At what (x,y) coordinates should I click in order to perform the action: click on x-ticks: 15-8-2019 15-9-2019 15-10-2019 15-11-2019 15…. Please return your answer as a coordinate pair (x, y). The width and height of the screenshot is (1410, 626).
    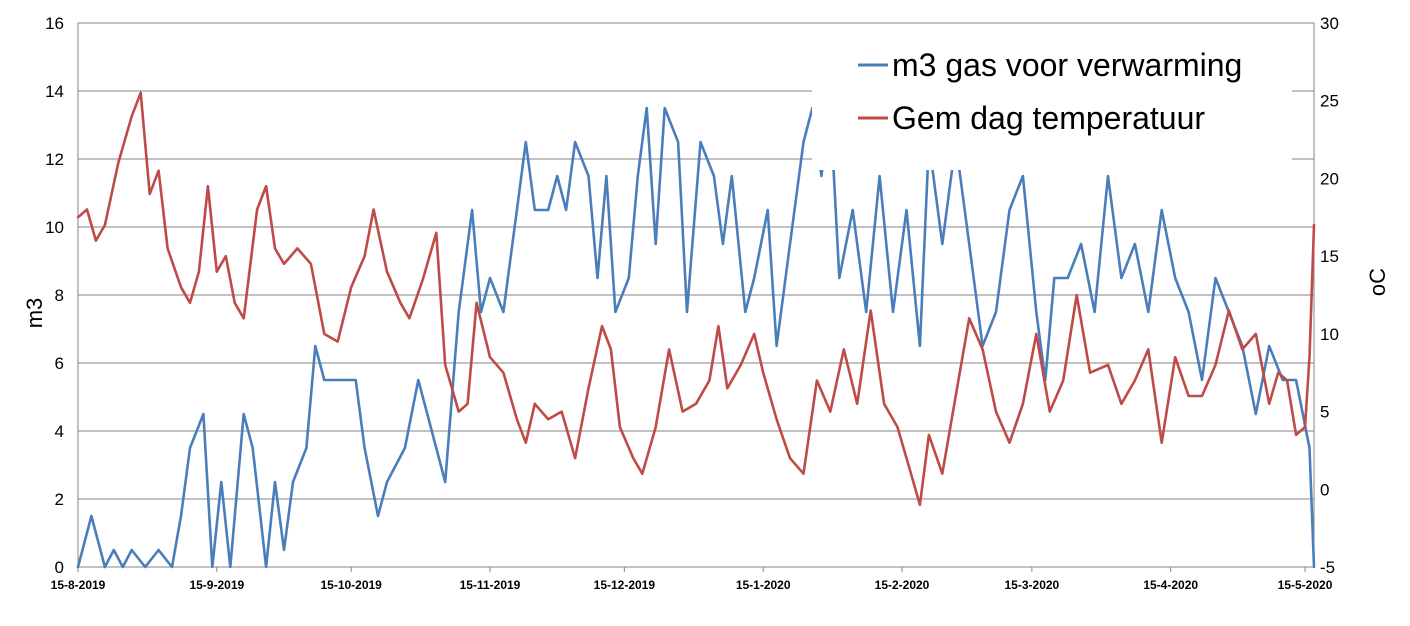
    Looking at the image, I should click on (692, 579).